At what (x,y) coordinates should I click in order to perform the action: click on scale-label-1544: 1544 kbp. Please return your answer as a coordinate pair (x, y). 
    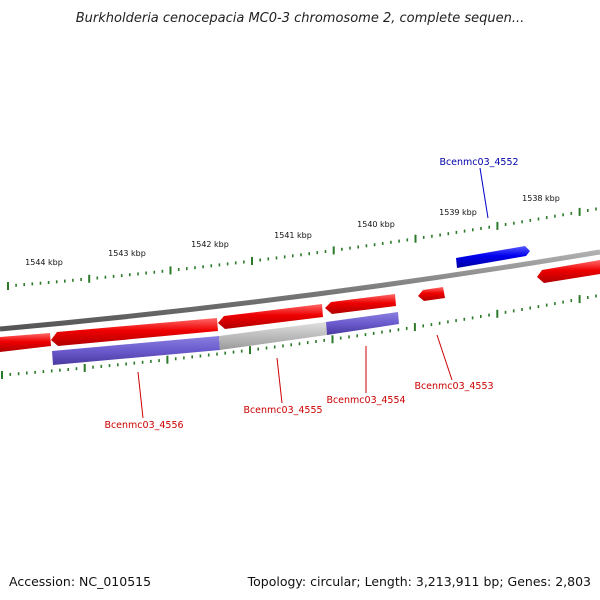
    Looking at the image, I should click on (44, 262).